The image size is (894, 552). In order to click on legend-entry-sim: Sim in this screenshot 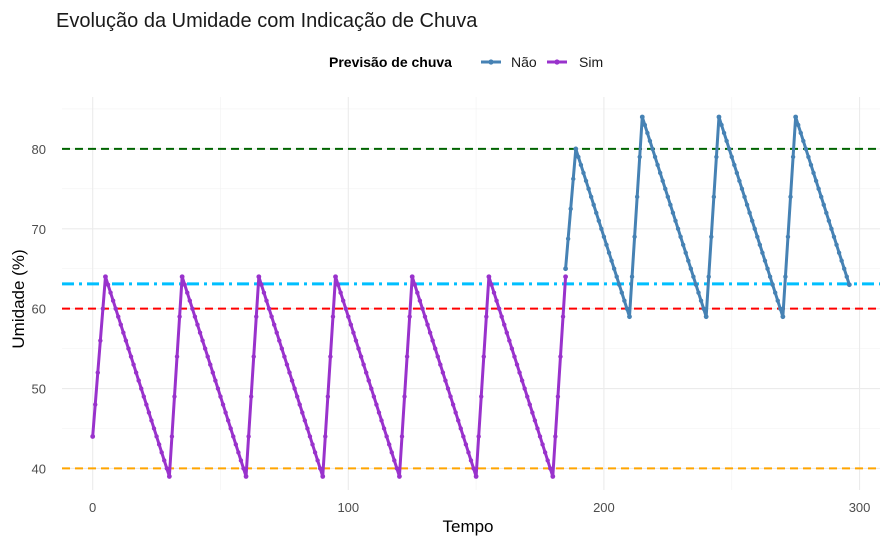, I will do `click(575, 62)`.